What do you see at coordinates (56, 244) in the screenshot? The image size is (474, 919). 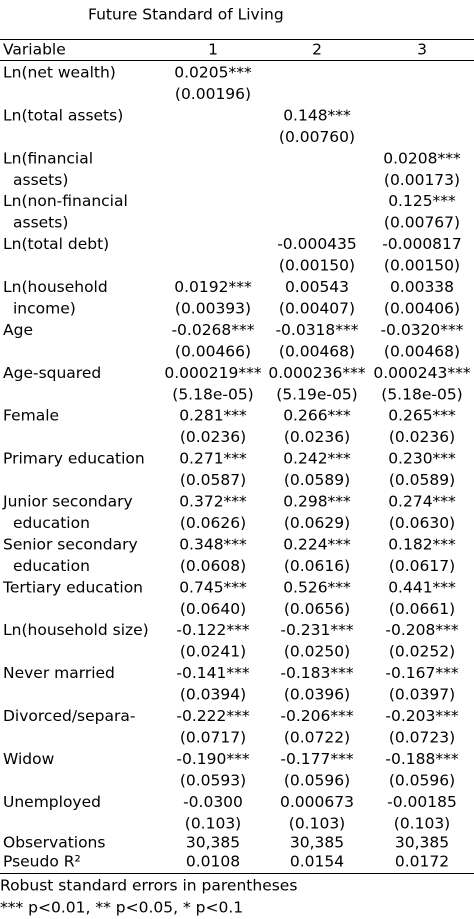 I see `row-label: Ln(total debt)` at bounding box center [56, 244].